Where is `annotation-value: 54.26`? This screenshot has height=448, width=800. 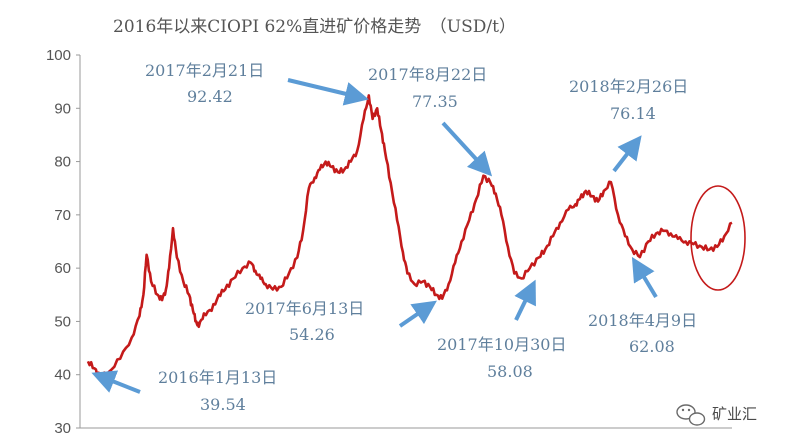 annotation-value: 54.26 is located at coordinates (312, 334).